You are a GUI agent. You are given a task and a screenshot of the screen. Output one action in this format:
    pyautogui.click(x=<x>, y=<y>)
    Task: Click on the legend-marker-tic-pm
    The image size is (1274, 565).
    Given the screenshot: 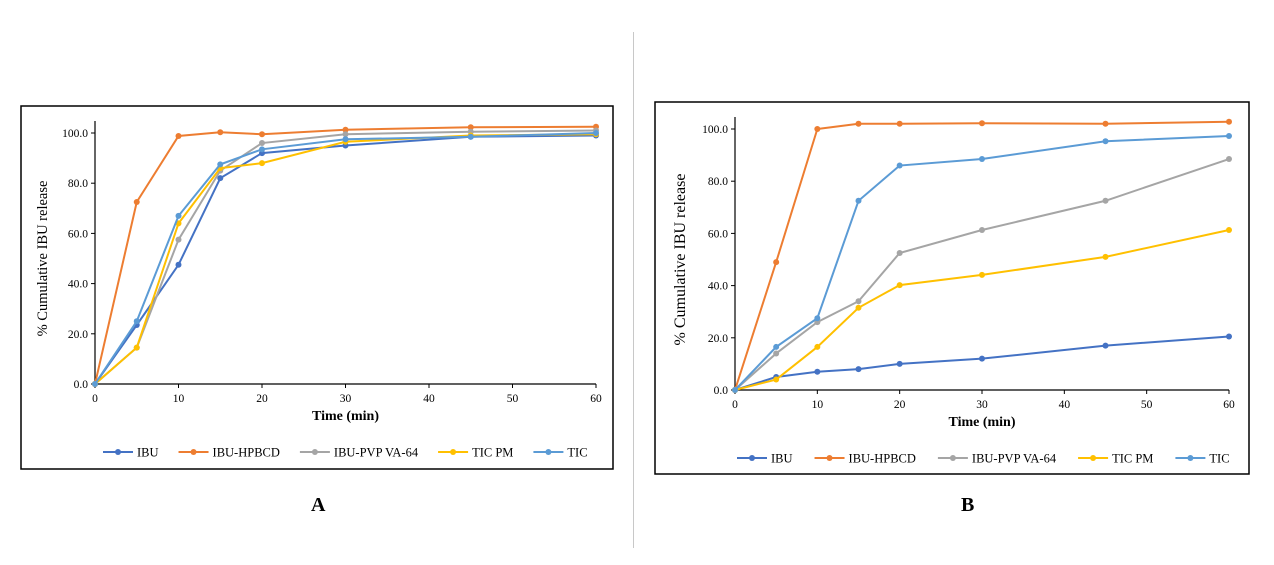 What is the action you would take?
    pyautogui.click(x=1093, y=458)
    